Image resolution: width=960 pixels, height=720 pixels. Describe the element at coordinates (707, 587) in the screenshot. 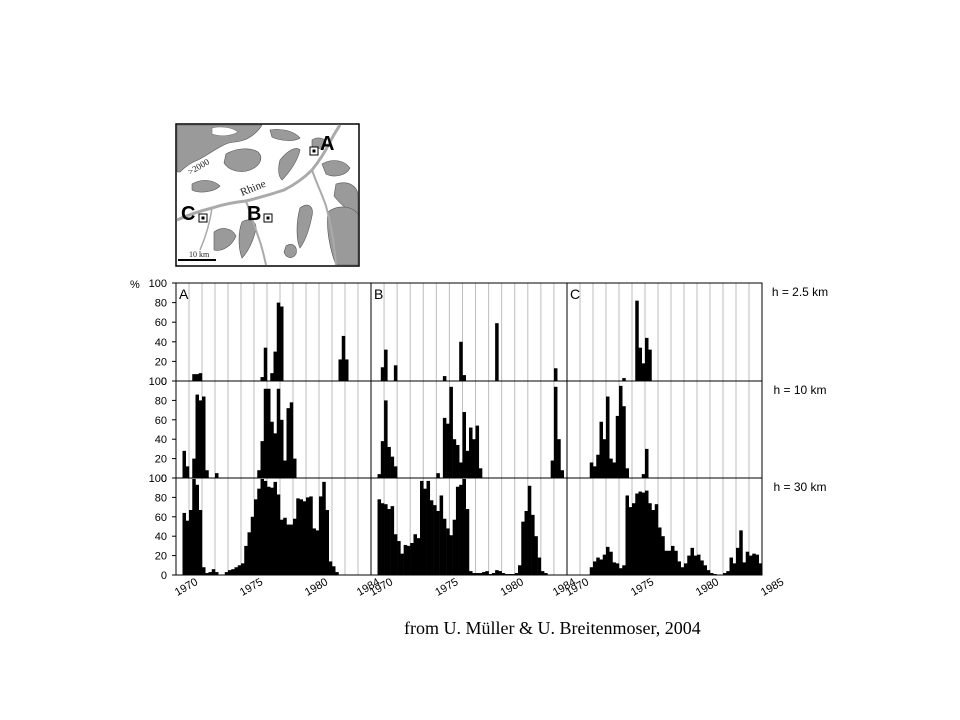

I see `x-tick-label: 1980` at that location.